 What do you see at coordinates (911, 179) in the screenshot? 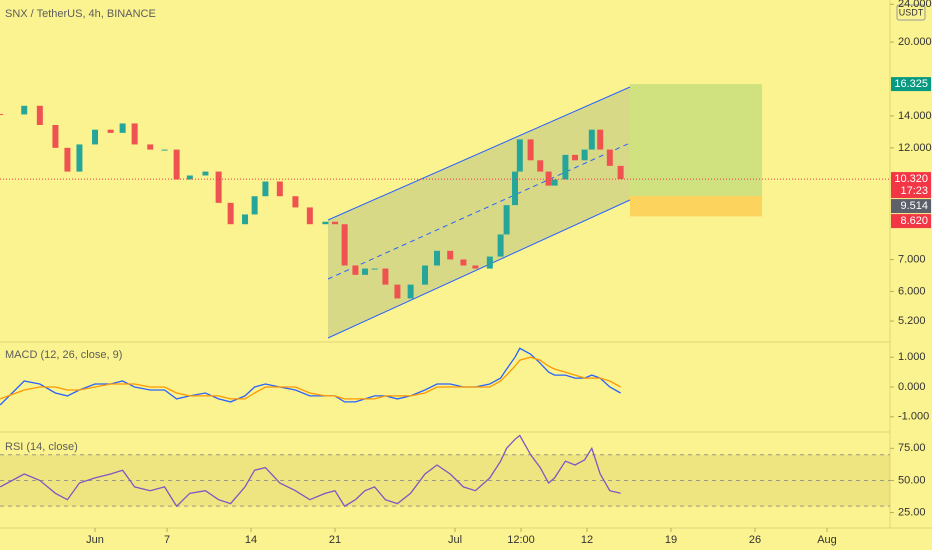
I see `price-label: 10.320` at bounding box center [911, 179].